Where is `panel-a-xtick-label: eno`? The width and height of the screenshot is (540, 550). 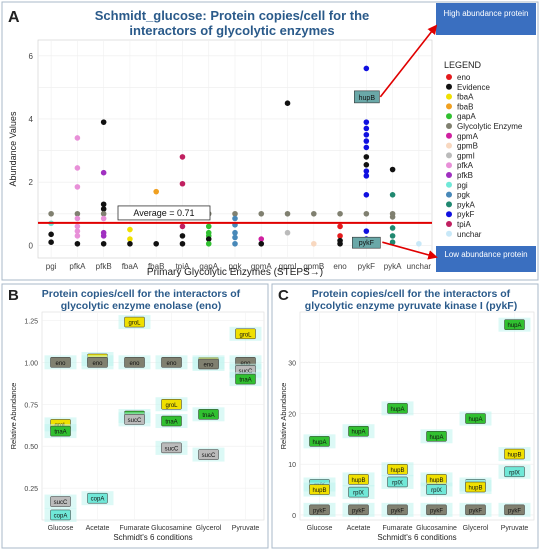 panel-a-xtick-label: eno is located at coordinates (340, 266).